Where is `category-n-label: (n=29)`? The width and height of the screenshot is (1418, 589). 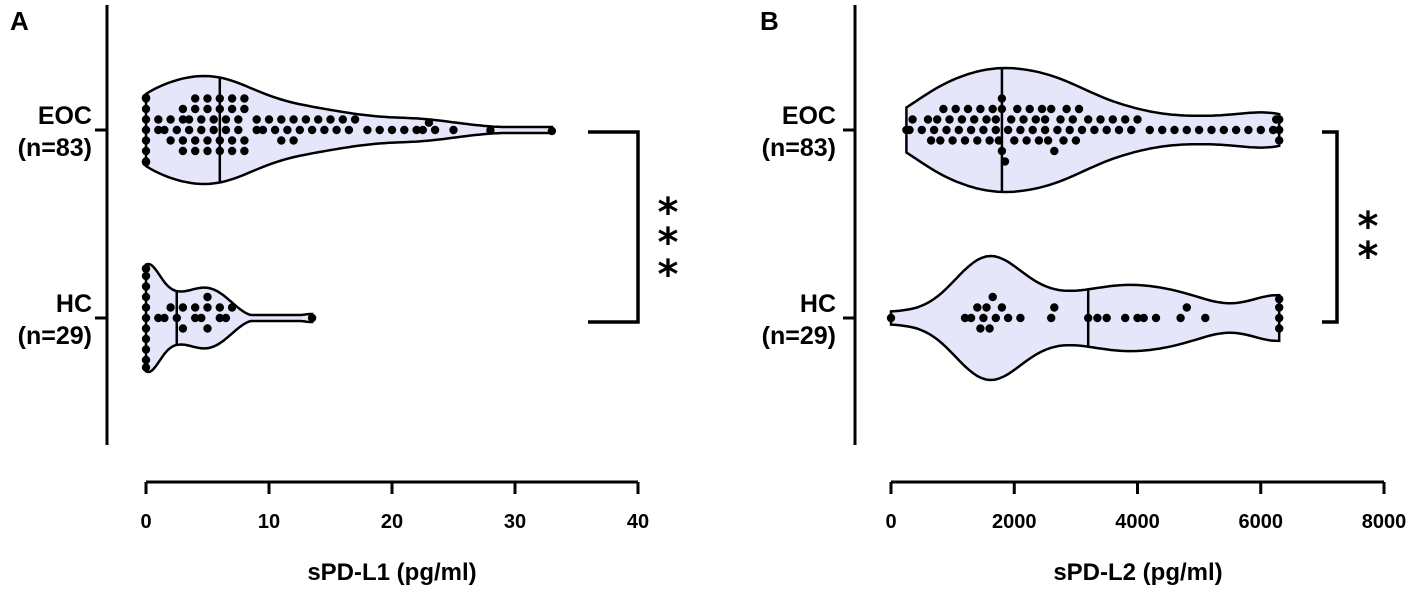 category-n-label: (n=29) is located at coordinates (55, 336).